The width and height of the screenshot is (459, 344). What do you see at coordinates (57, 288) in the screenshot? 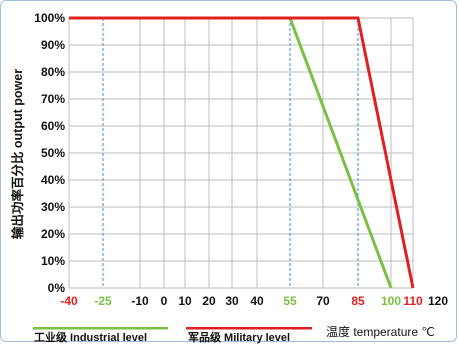
I see `y-tick-label: 0%` at bounding box center [57, 288].